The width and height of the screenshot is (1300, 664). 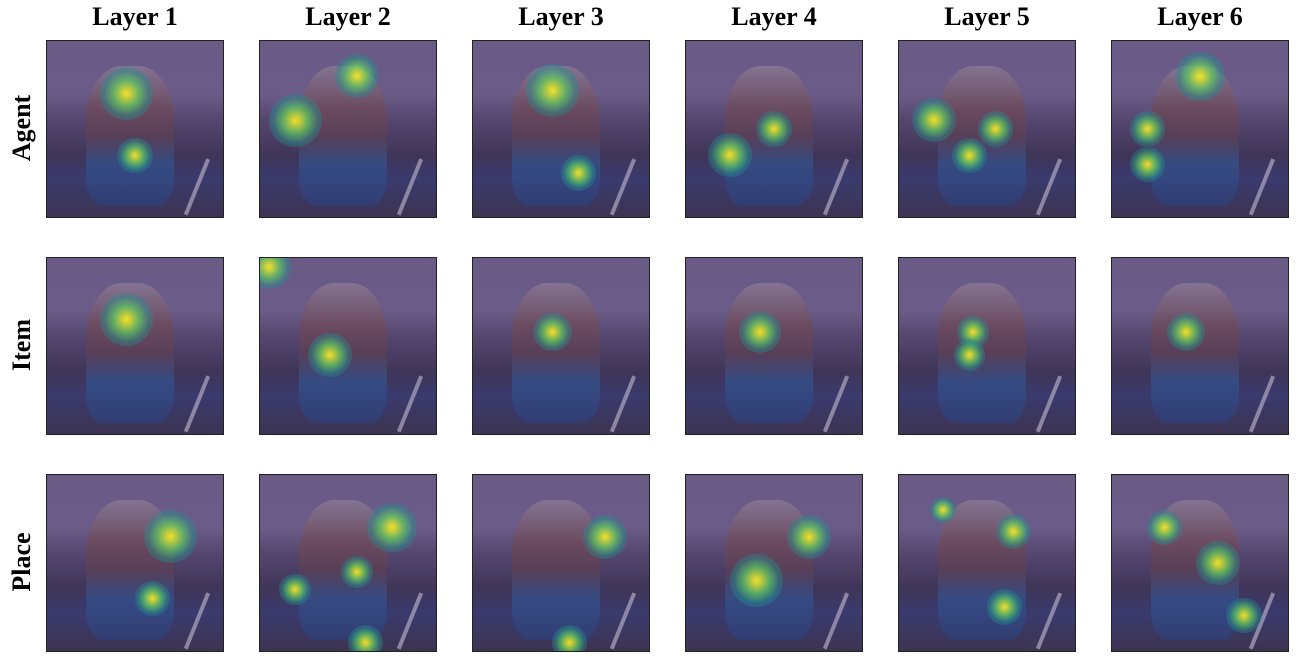 I want to click on row-header: Item, so click(x=21, y=345).